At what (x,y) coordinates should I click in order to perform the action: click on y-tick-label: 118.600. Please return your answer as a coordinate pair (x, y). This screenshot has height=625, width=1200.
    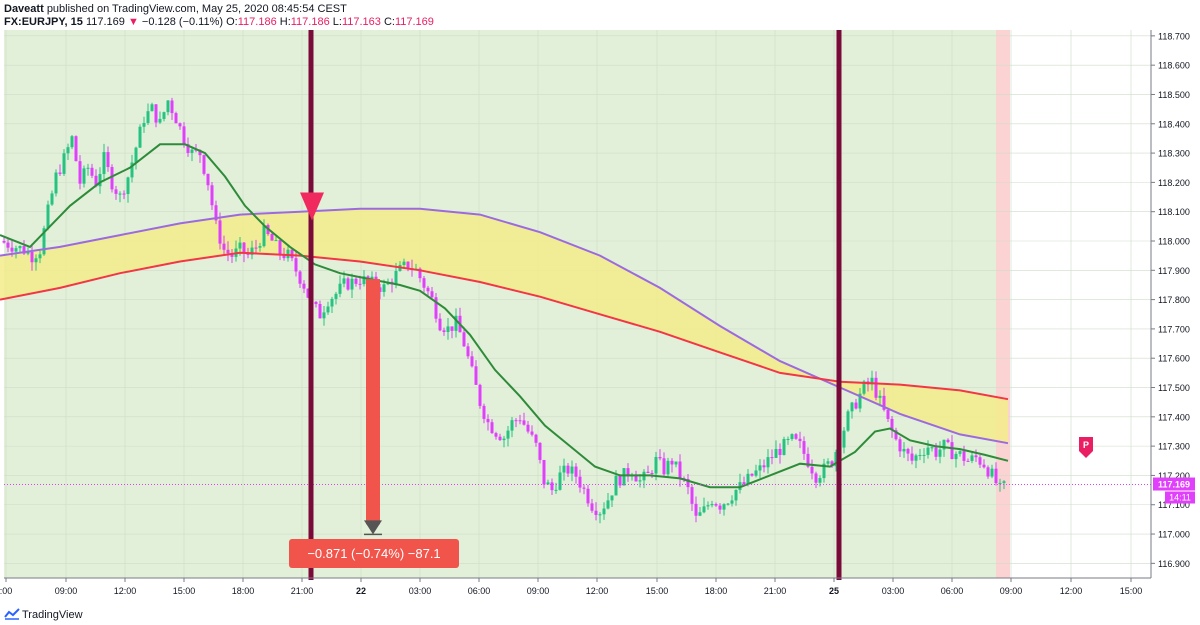
    Looking at the image, I should click on (1174, 66).